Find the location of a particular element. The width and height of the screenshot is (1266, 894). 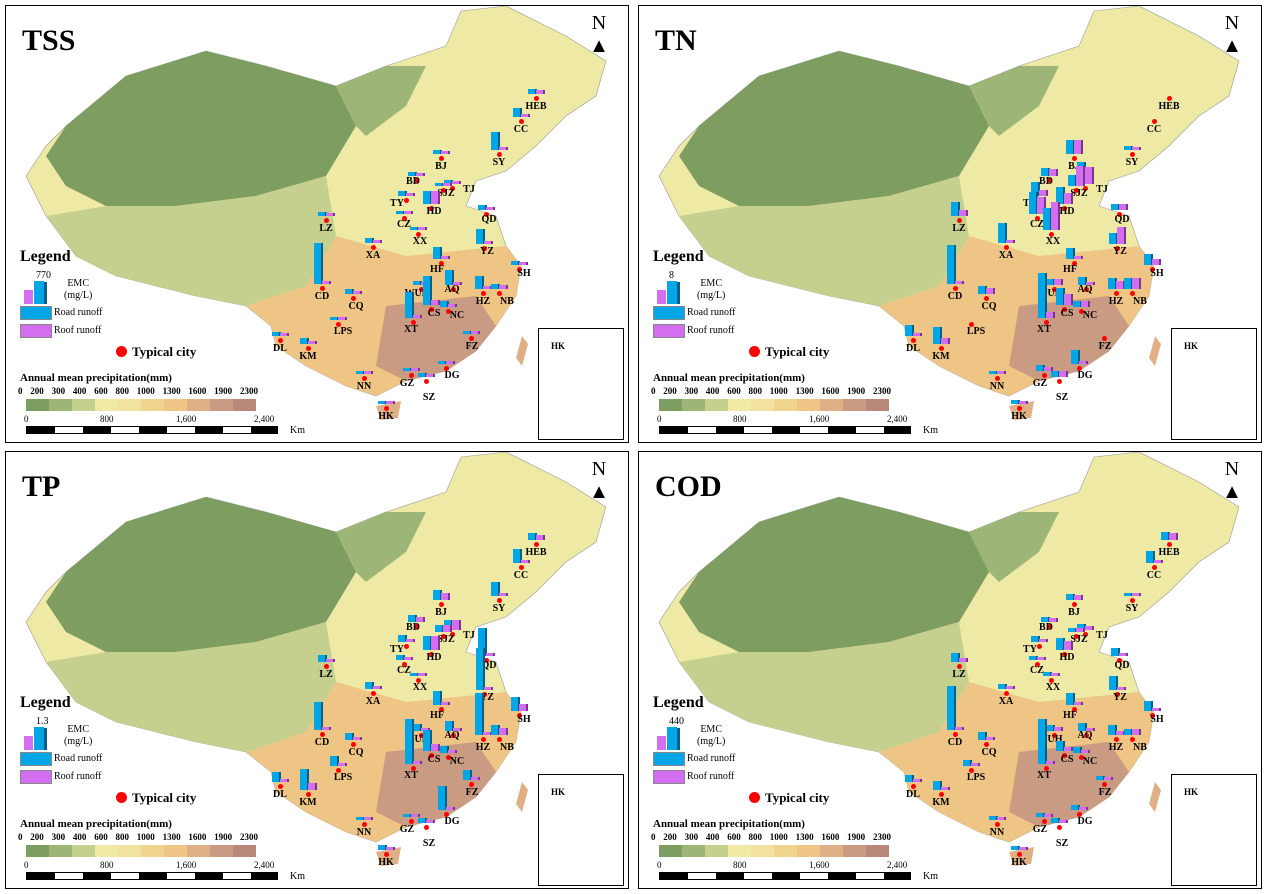

north-arrow-icon: N ▲ is located at coordinates (599, 34).